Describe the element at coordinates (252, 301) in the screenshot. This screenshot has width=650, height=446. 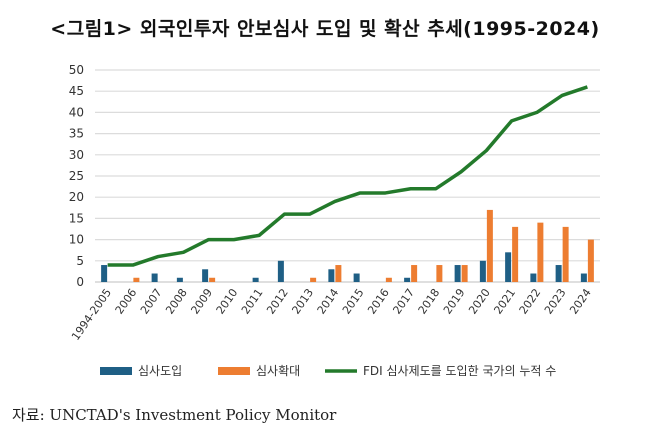
I see `x-tick-label: 2011` at that location.